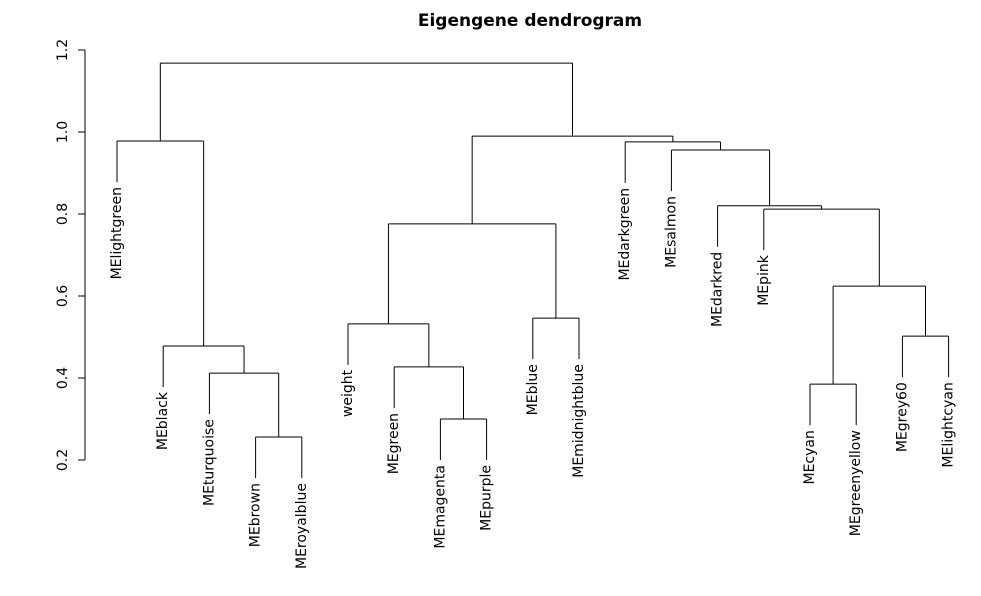  What do you see at coordinates (764, 280) in the screenshot?
I see `leaf-label: MEpink` at bounding box center [764, 280].